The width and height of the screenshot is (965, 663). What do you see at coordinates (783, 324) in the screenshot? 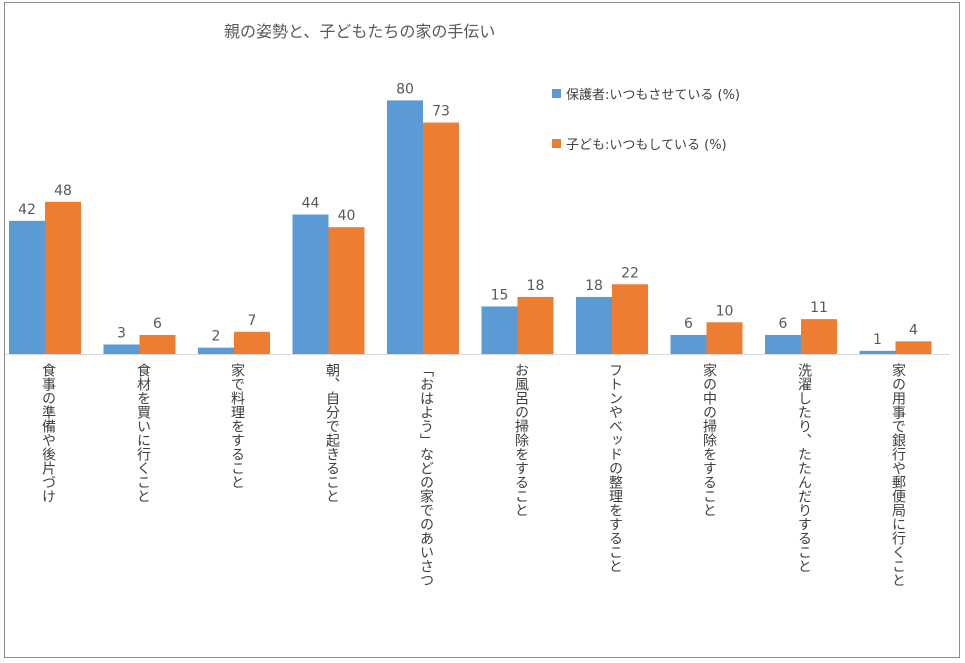
I see `data-label-series-0-cat-8: 6` at bounding box center [783, 324].